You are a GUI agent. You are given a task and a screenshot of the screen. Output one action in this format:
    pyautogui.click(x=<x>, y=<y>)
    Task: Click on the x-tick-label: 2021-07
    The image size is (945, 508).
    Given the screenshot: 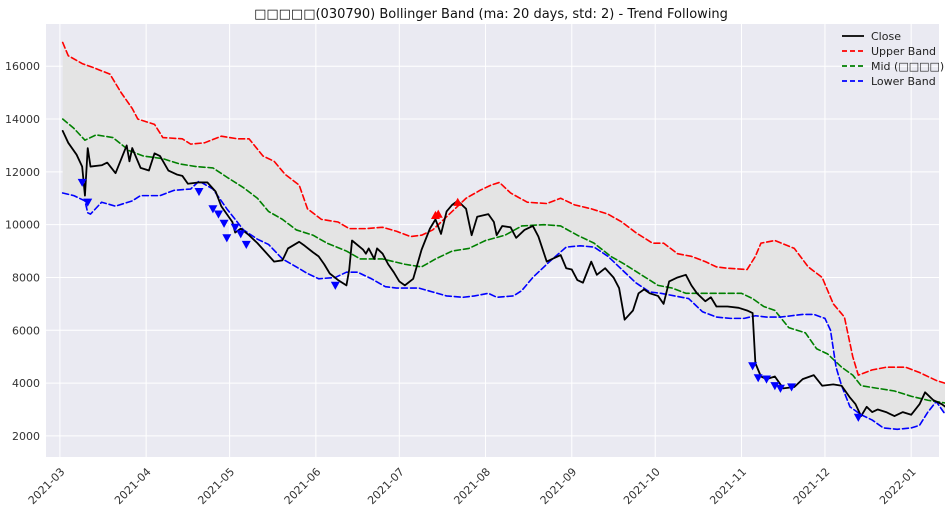 What is the action you would take?
    pyautogui.click(x=386, y=486)
    